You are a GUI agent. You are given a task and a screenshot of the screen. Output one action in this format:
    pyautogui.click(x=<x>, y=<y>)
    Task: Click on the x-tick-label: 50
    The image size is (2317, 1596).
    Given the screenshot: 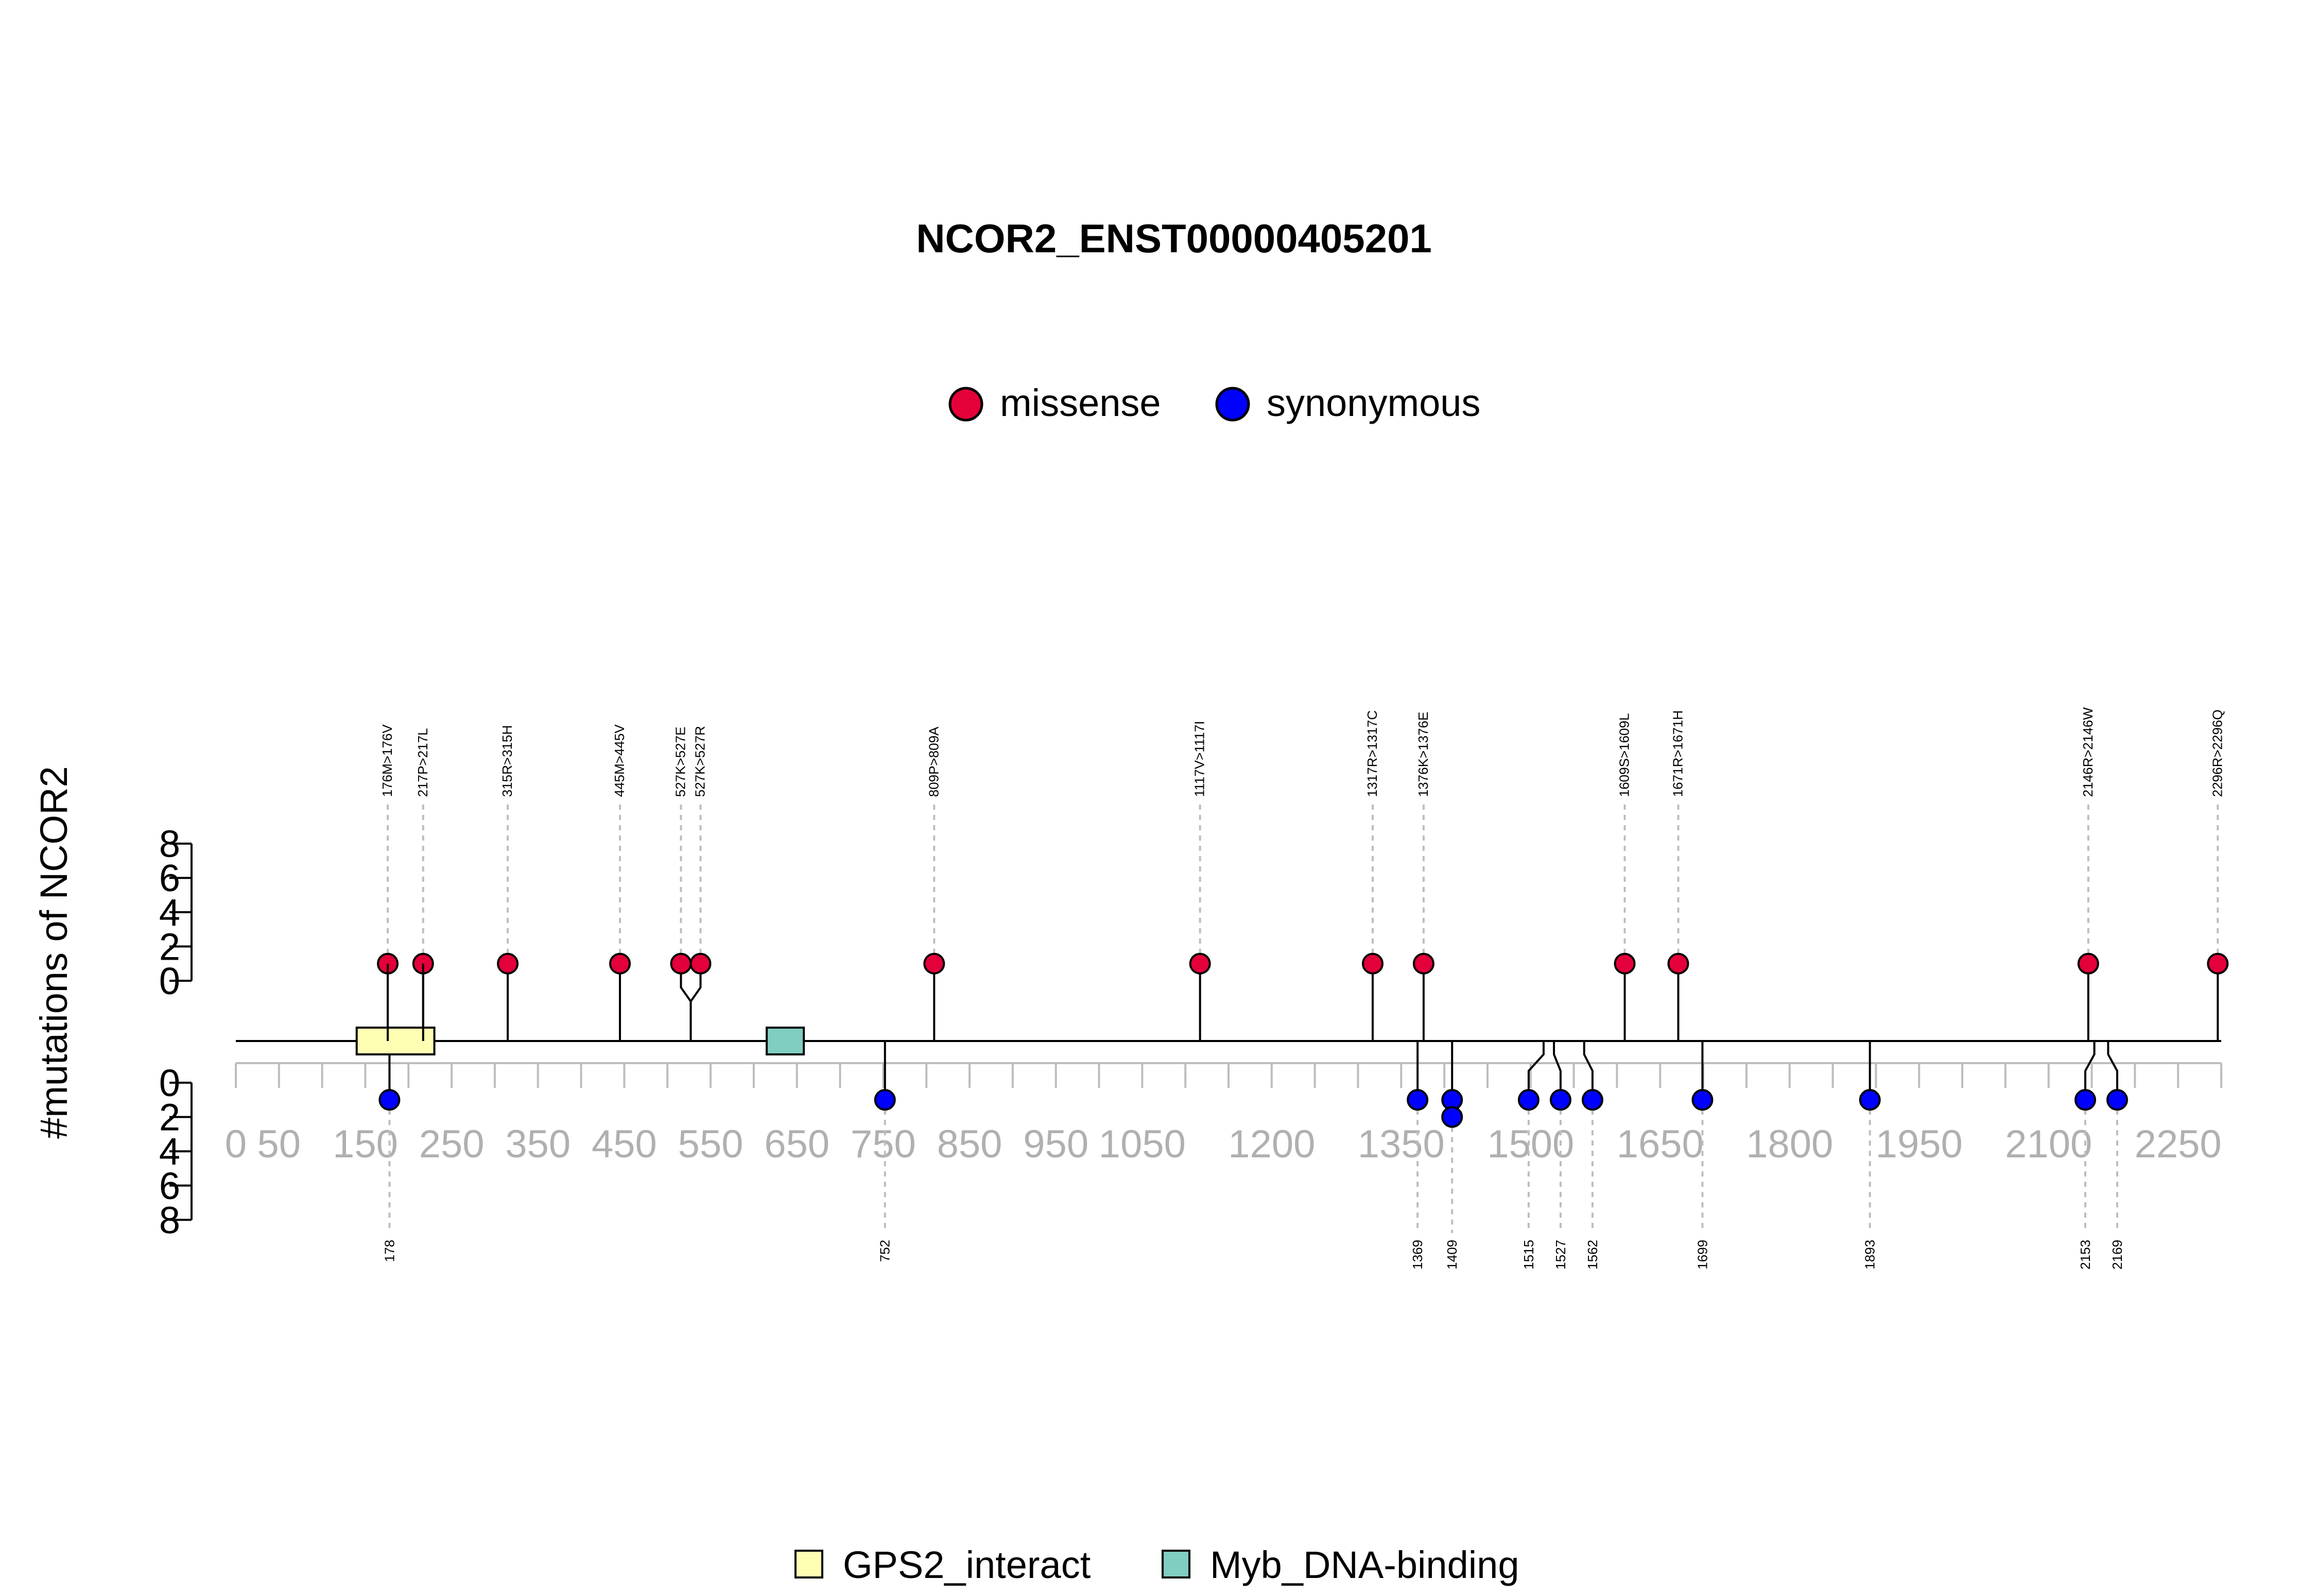 What is the action you would take?
    pyautogui.click(x=279, y=1144)
    